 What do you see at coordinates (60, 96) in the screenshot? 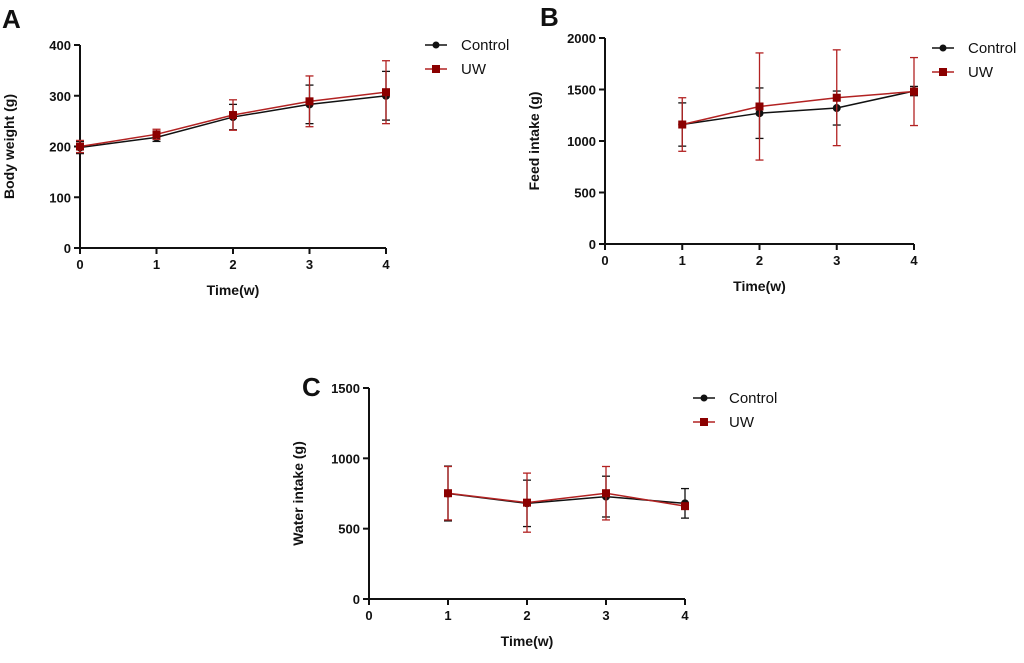
I see `y-tick-label: 300` at bounding box center [60, 96].